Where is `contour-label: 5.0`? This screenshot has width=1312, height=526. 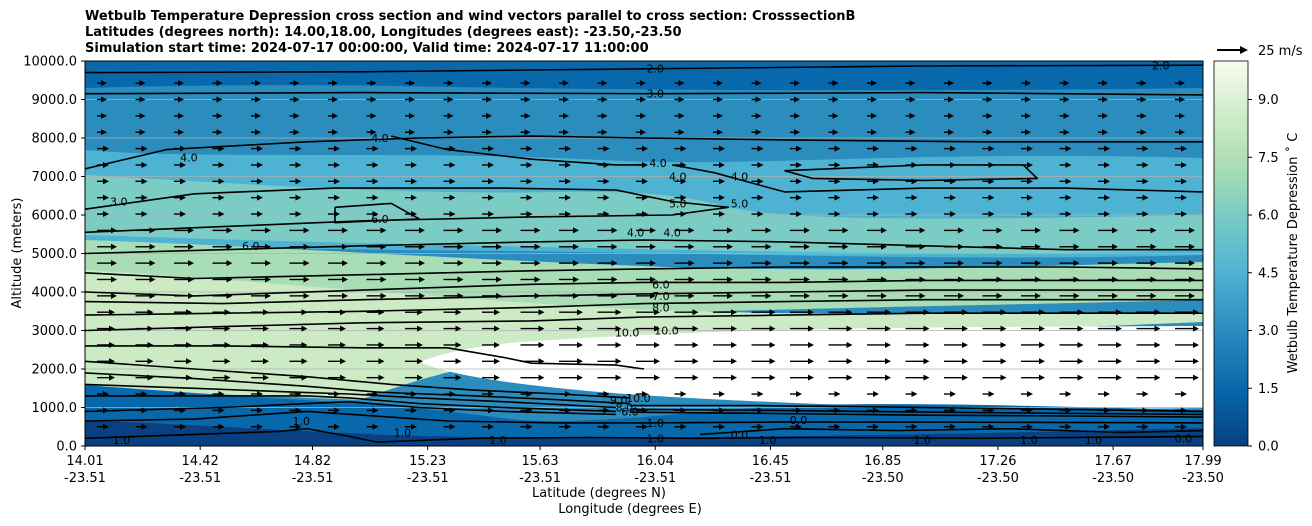
contour-label: 5.0 is located at coordinates (678, 203).